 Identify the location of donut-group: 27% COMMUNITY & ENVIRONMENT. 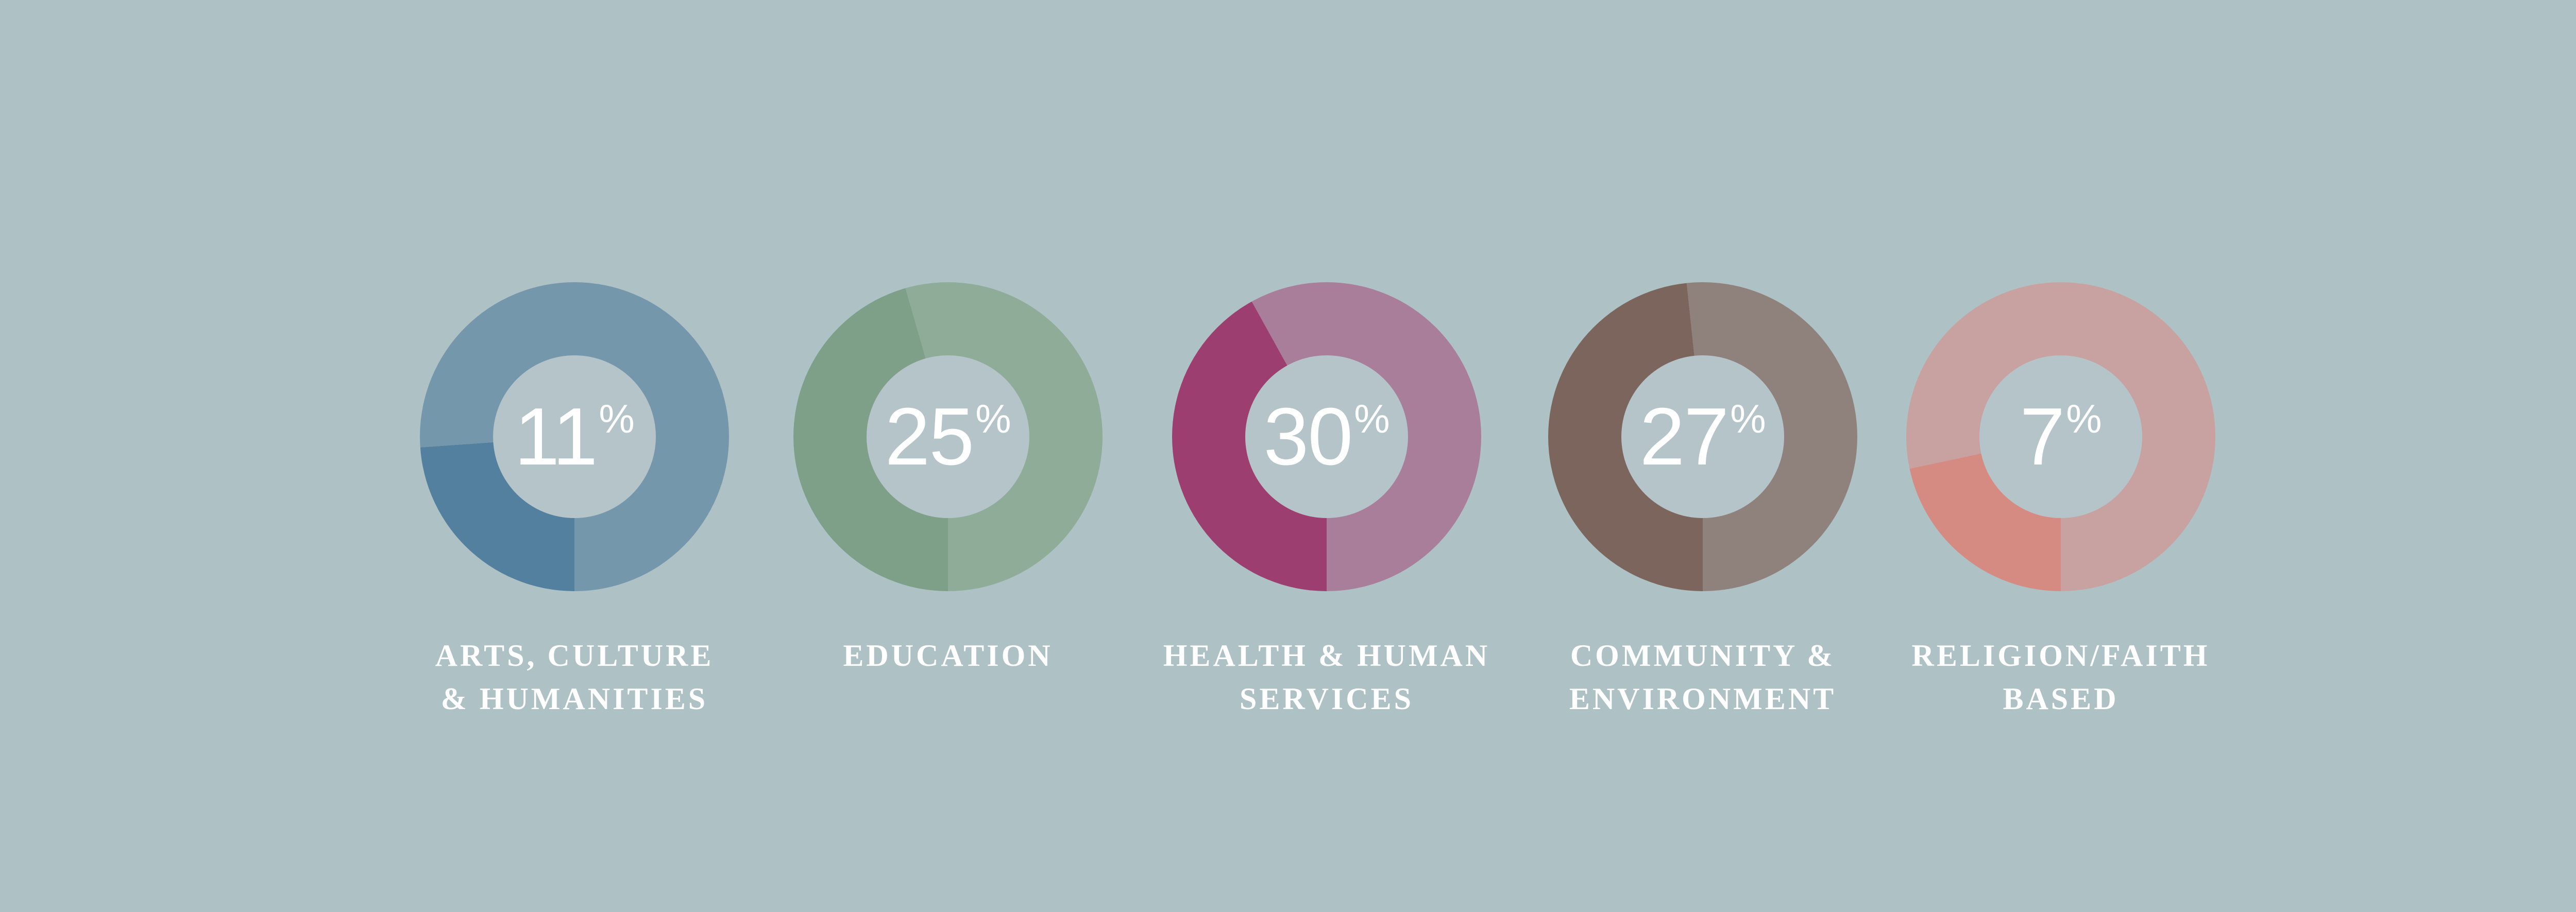
(1702, 499).